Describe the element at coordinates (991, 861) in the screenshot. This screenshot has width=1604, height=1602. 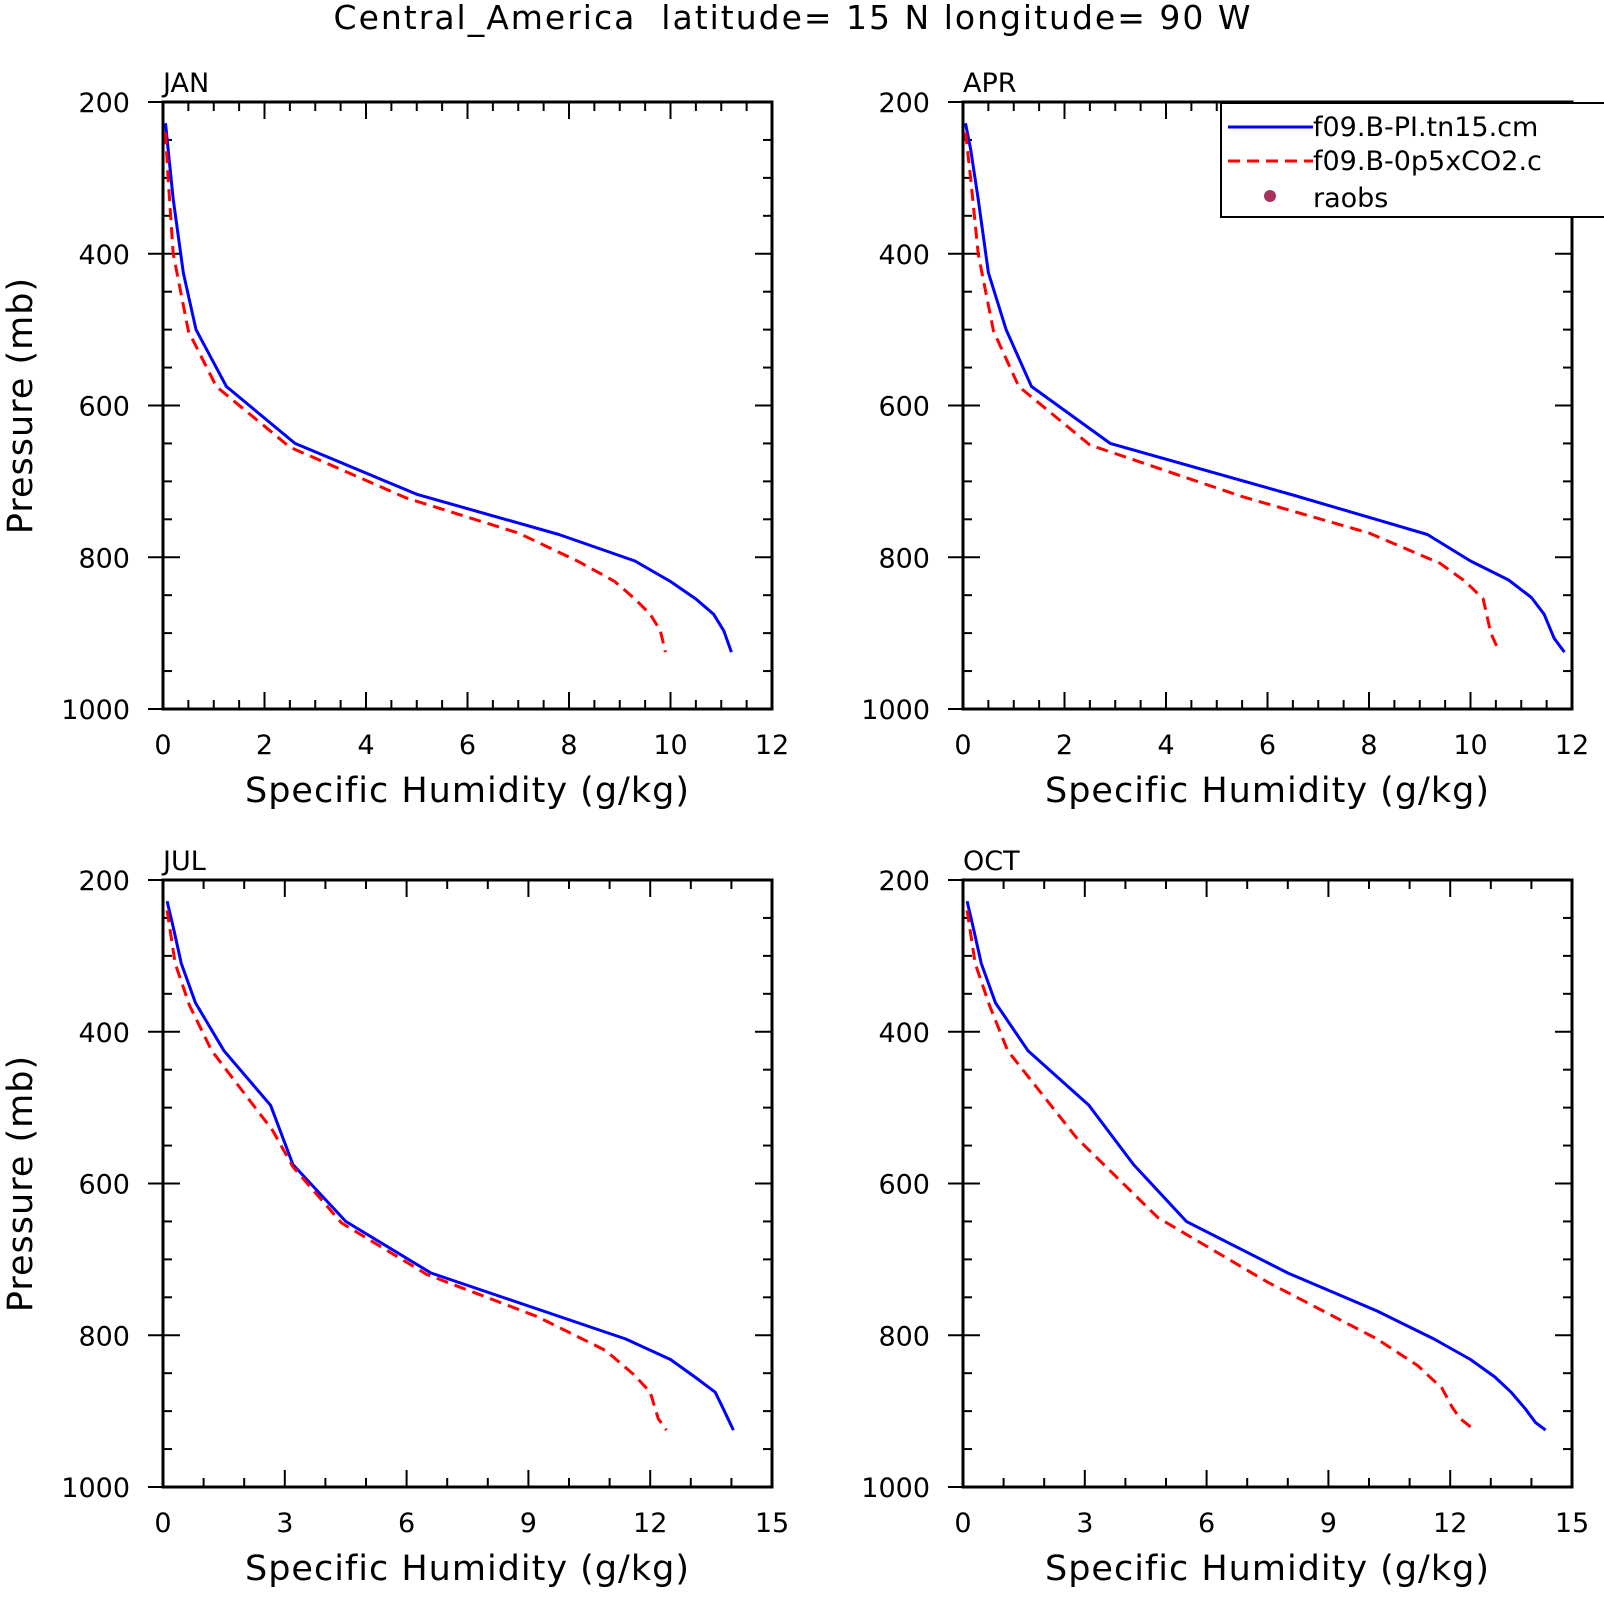
I see `panel-title: OCT` at that location.